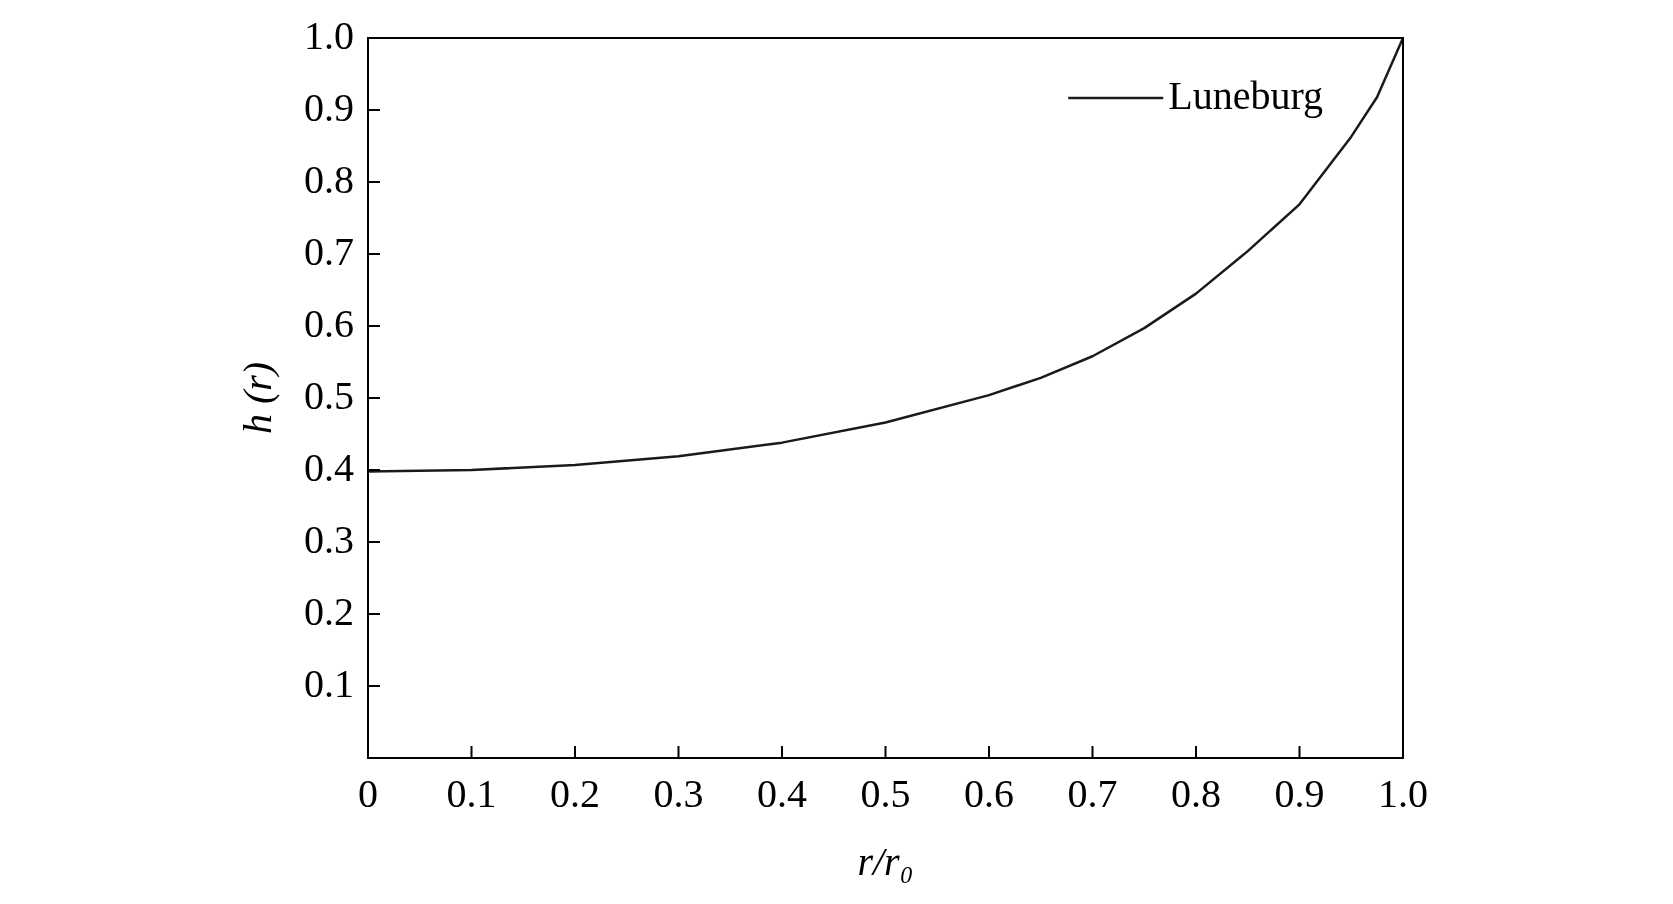 The height and width of the screenshot is (904, 1673). What do you see at coordinates (885, 793) in the screenshot?
I see `x-tick-label: 0.5` at bounding box center [885, 793].